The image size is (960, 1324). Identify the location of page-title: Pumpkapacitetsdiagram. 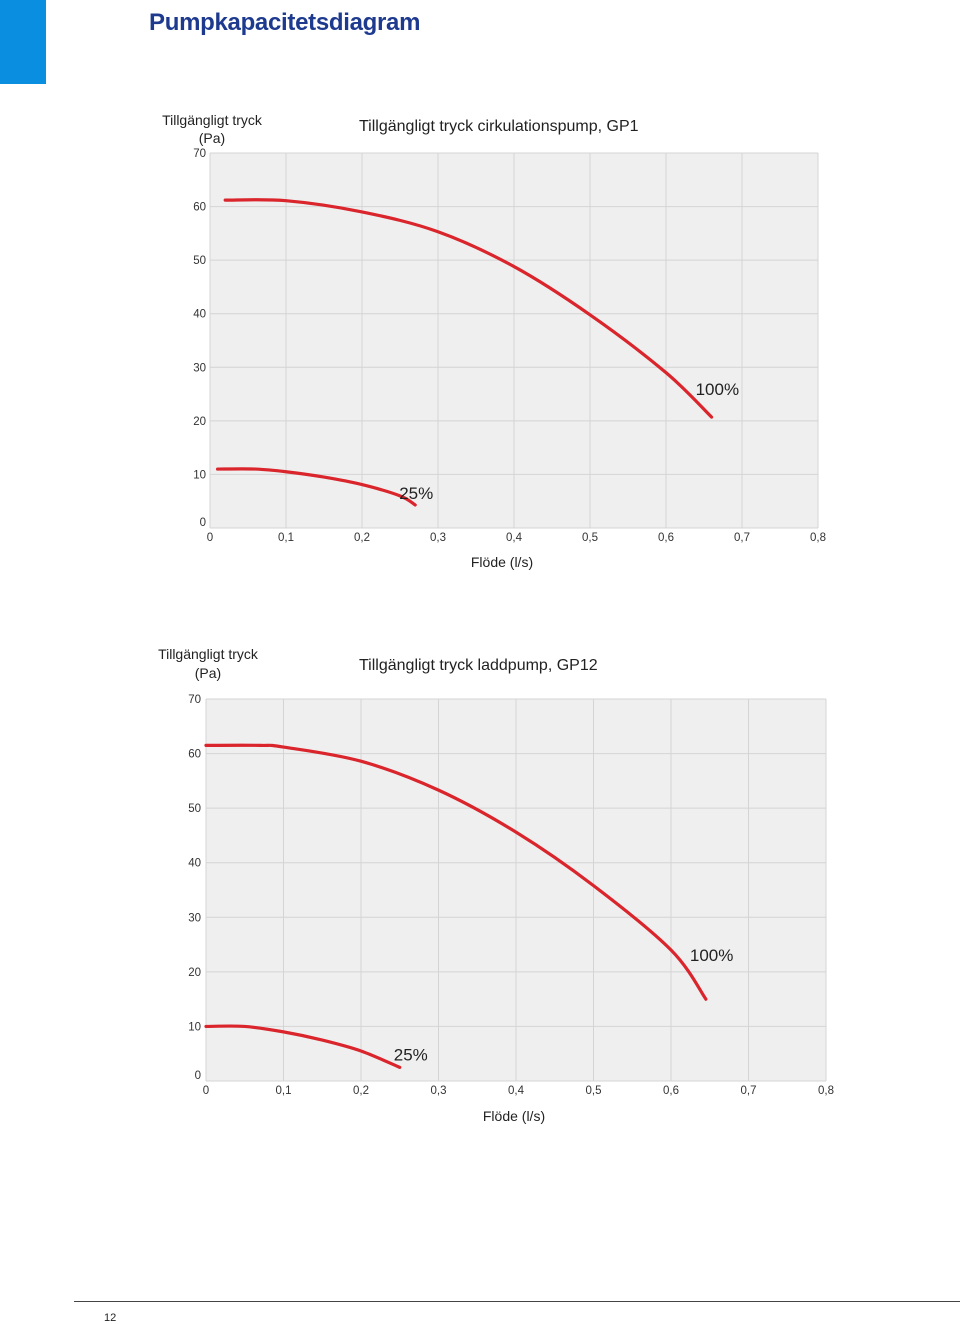
(285, 22).